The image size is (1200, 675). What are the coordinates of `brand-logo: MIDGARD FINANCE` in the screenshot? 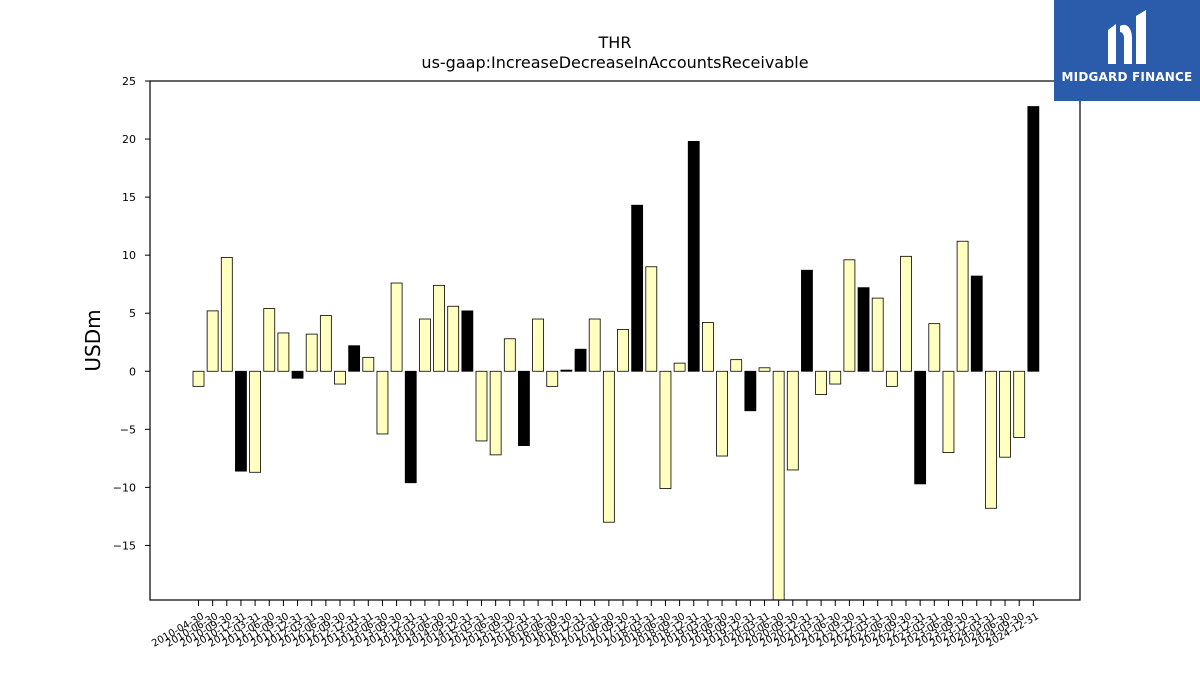 It's located at (1127, 50).